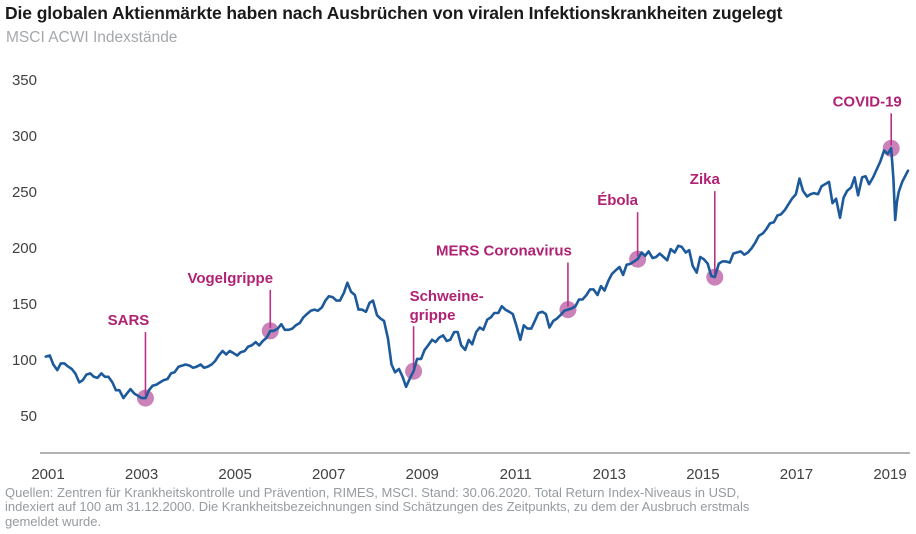  I want to click on y-axis-label: 50, so click(28, 416).